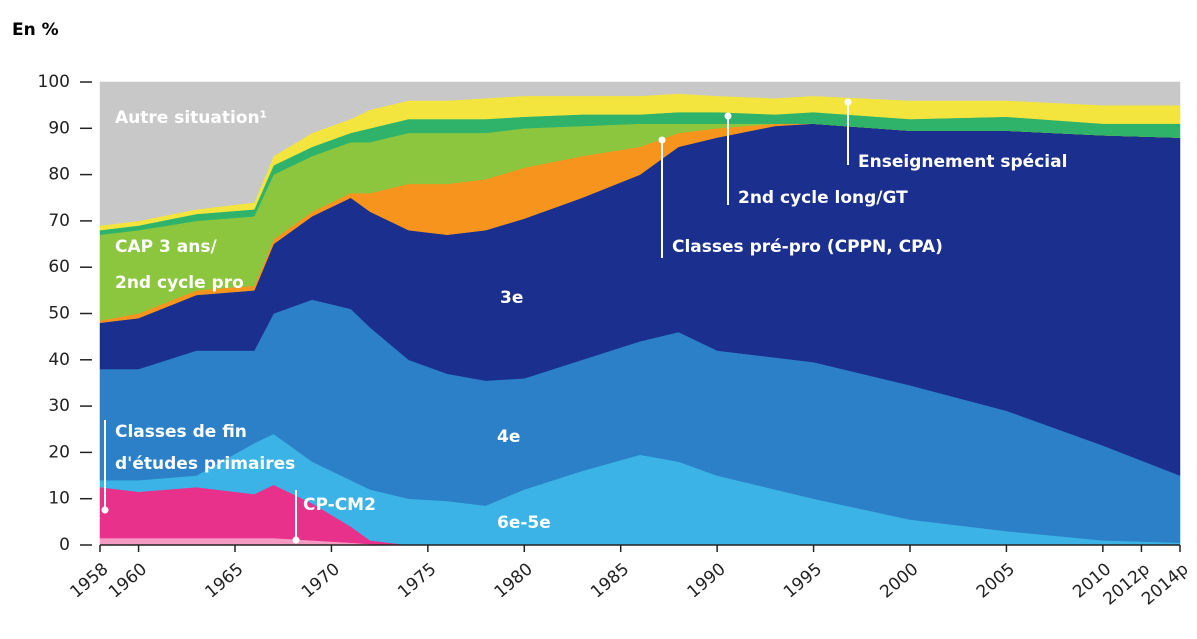  What do you see at coordinates (823, 198) in the screenshot?
I see `annotation: 2nd cycle long/GT` at bounding box center [823, 198].